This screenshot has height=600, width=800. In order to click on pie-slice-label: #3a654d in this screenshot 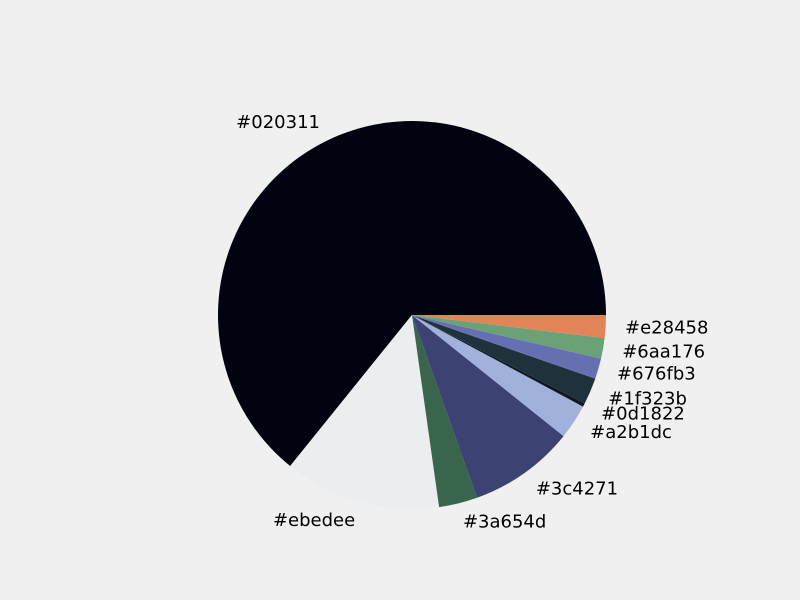, I will do `click(504, 522)`.